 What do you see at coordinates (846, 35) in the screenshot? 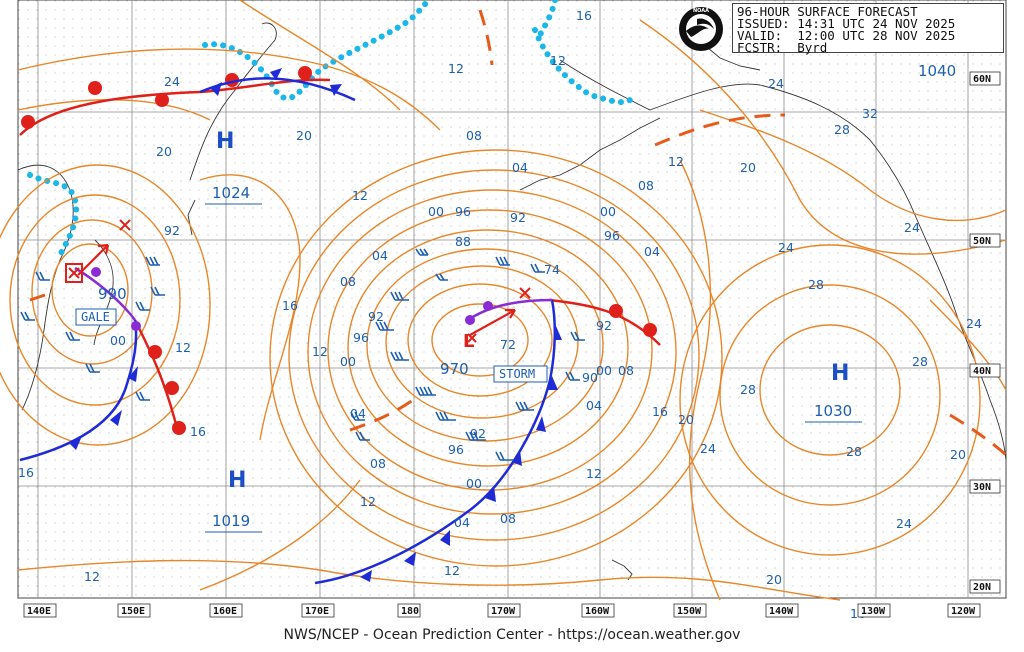
I see `valid-time: VALID: 12:00 UTC 28 NOV 2025` at bounding box center [846, 35].